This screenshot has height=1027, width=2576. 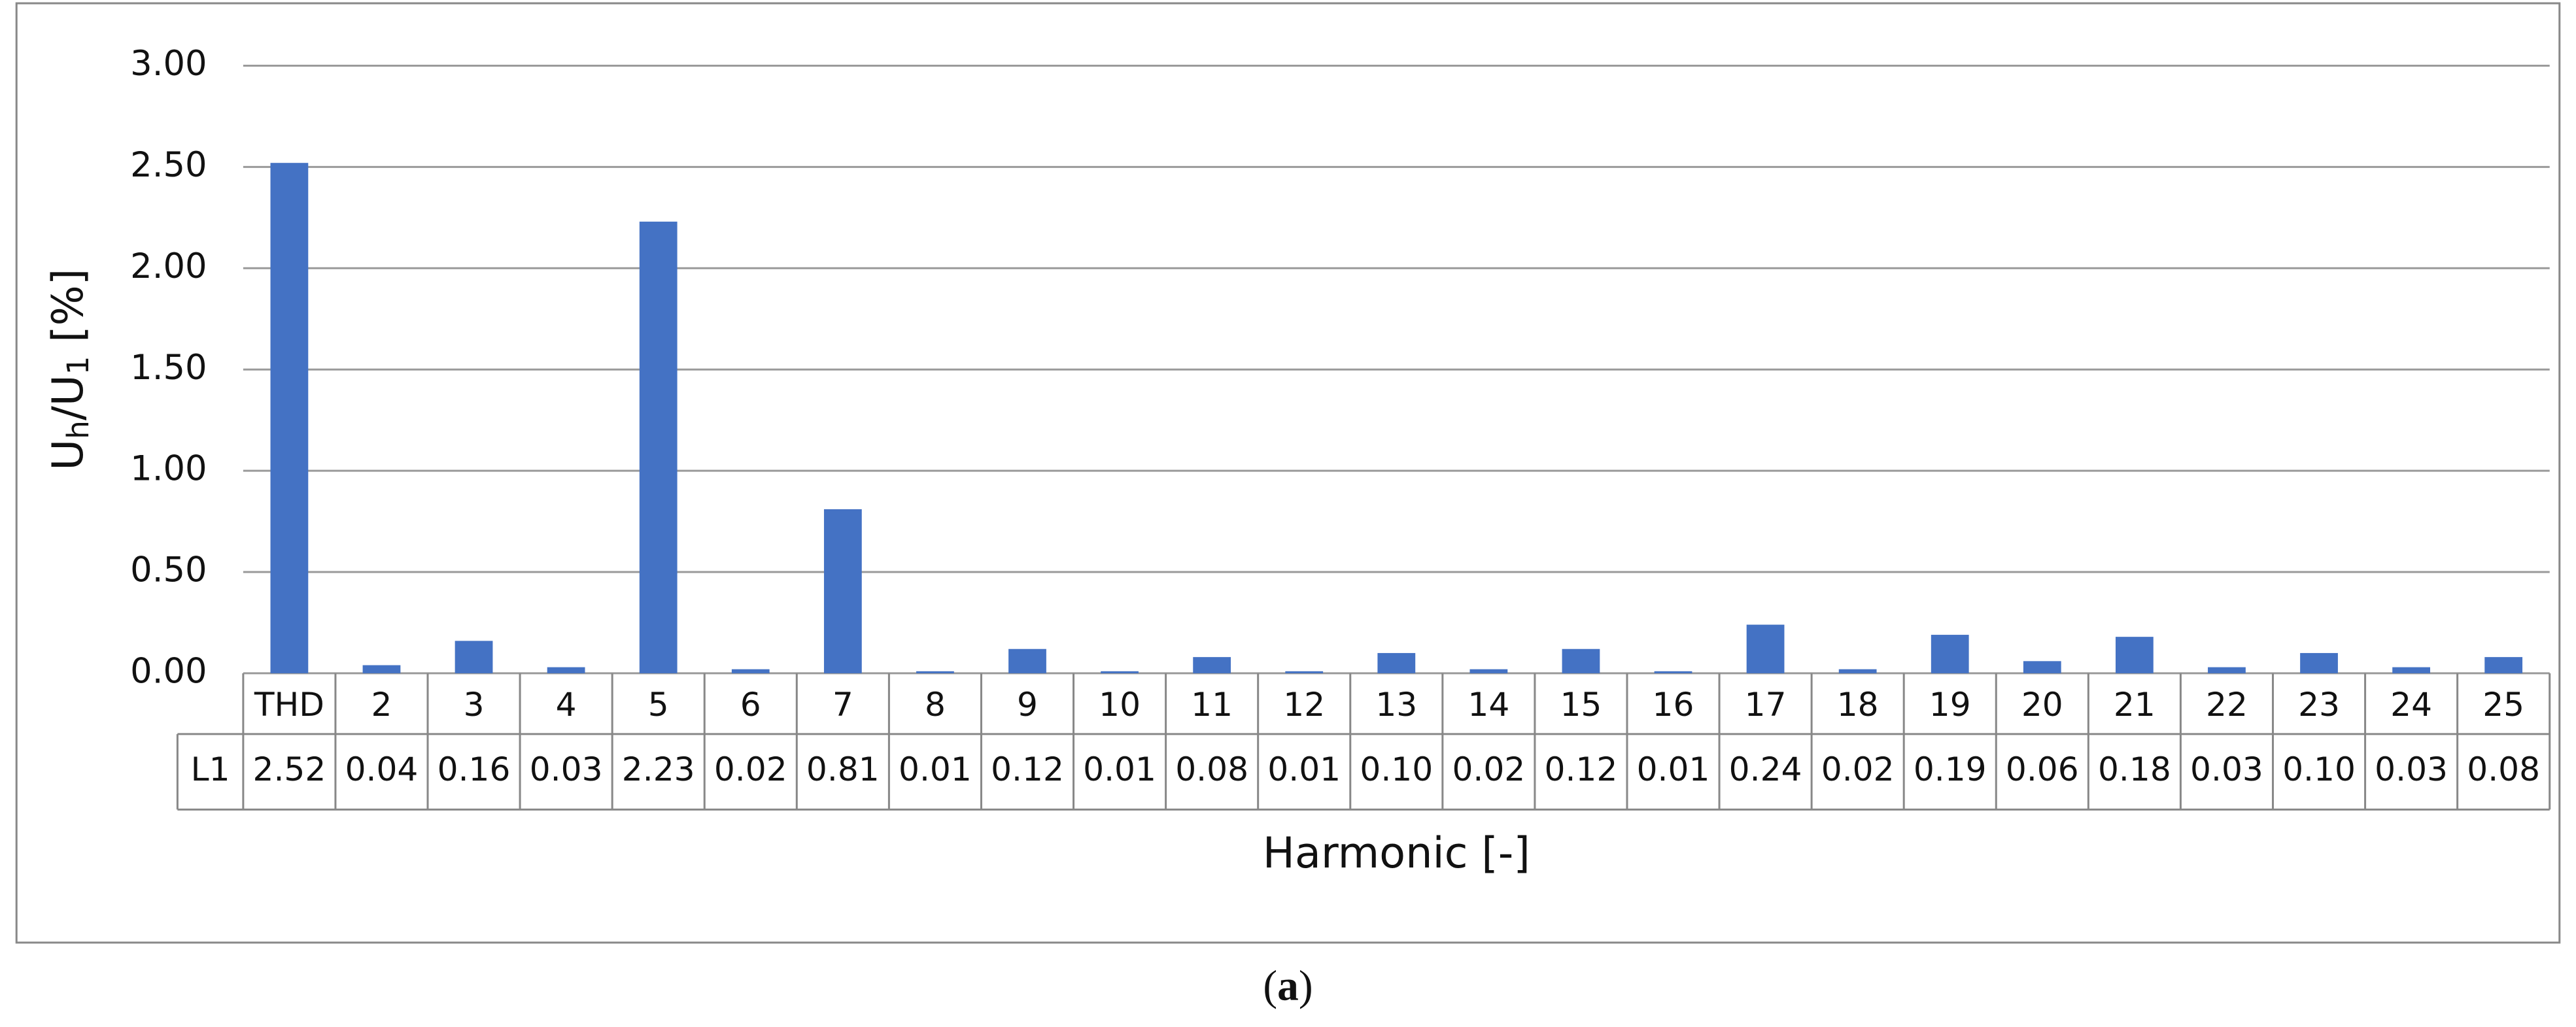 What do you see at coordinates (168, 266) in the screenshot?
I see `y-tick-label: 2.00` at bounding box center [168, 266].